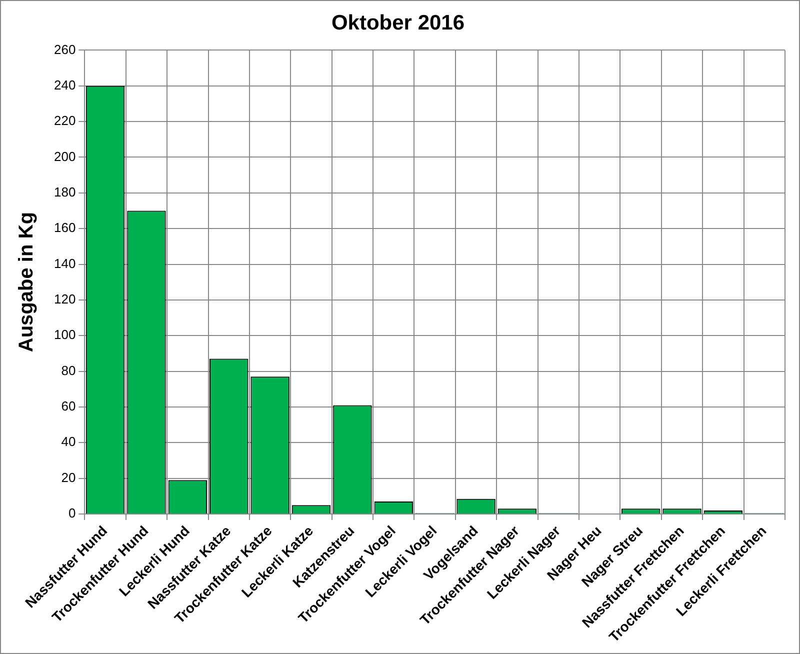 The height and width of the screenshot is (654, 800). I want to click on y-tick-label: 220, so click(65, 120).